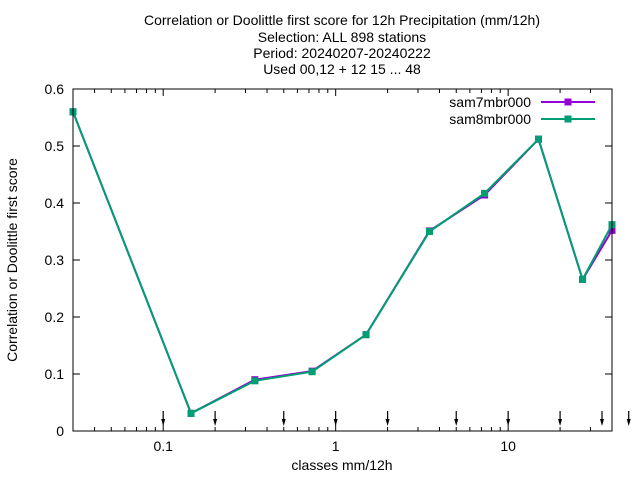 This screenshot has width=640, height=480. What do you see at coordinates (336, 446) in the screenshot?
I see `x-tick-label: 1` at bounding box center [336, 446].